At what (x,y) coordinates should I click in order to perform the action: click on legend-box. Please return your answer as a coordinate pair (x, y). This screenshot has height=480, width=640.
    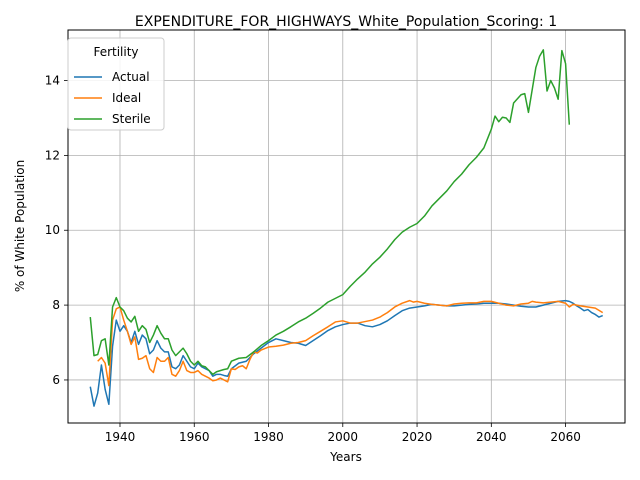
    Looking at the image, I should click on (116, 84).